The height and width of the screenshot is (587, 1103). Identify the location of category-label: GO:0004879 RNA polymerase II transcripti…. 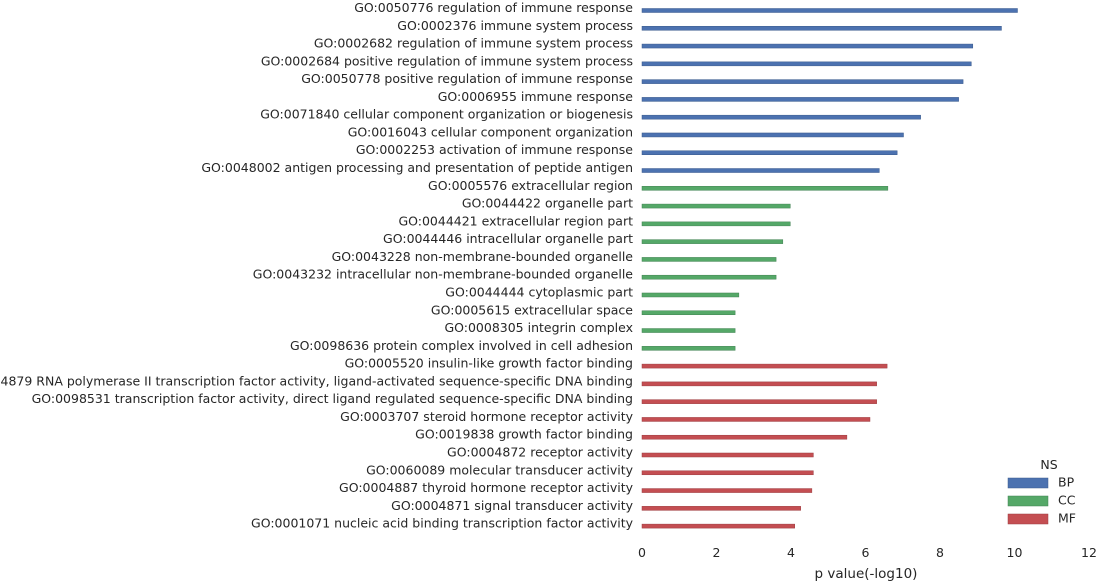
(316, 380).